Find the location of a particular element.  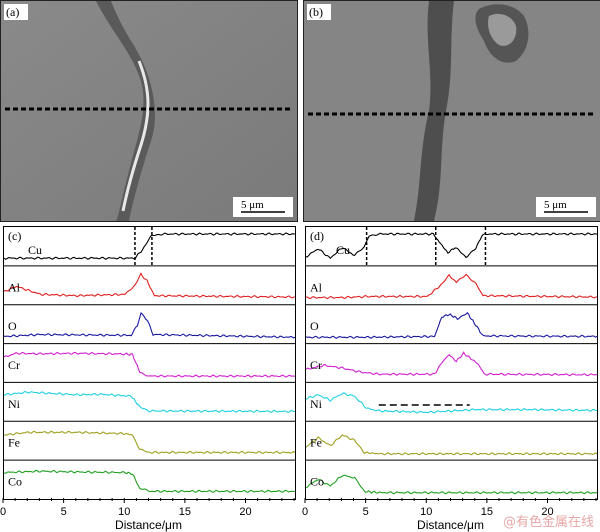

panel-label: (d) is located at coordinates (317, 236).